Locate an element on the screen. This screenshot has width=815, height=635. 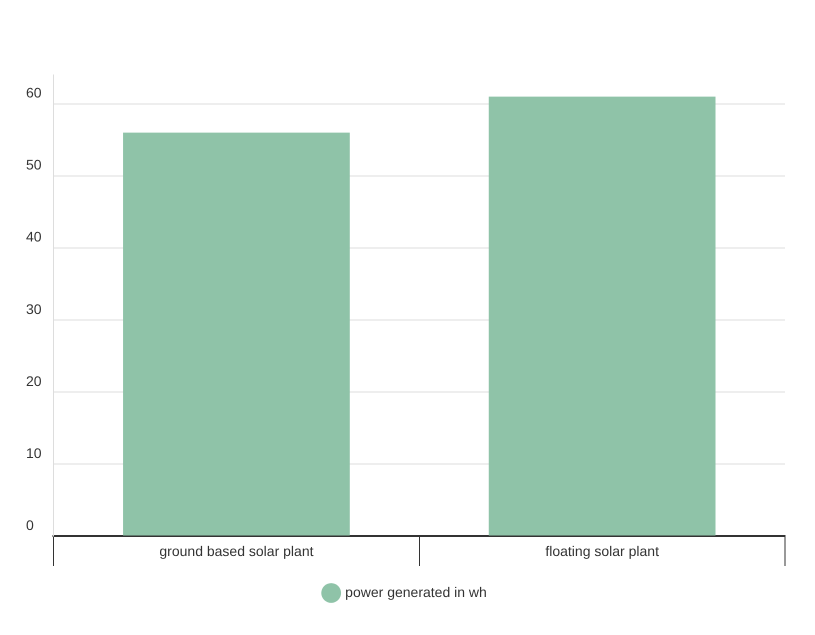
y-tick-label: 50 is located at coordinates (34, 164).